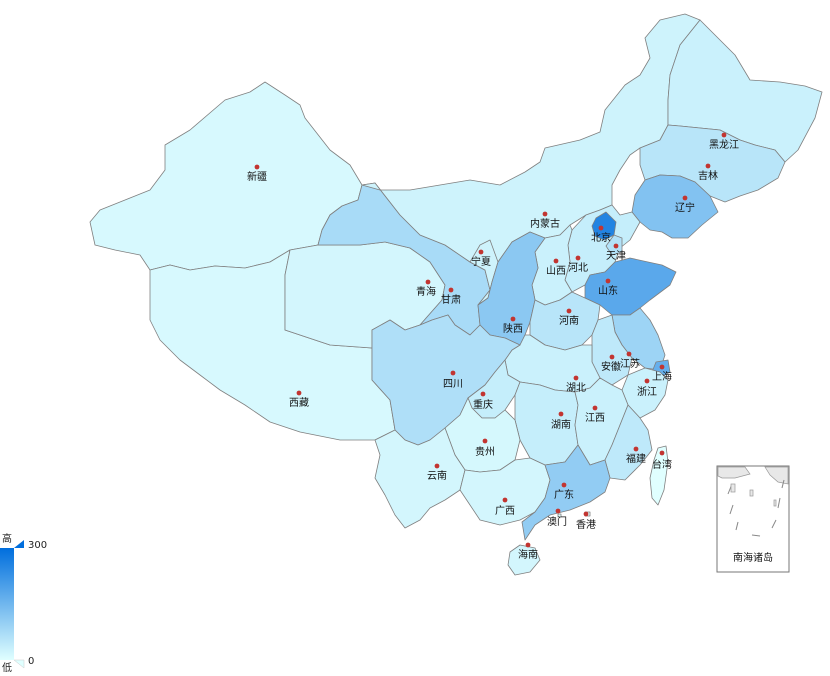  I want to click on marker-heilongjiang: 黑龙江, so click(724, 141).